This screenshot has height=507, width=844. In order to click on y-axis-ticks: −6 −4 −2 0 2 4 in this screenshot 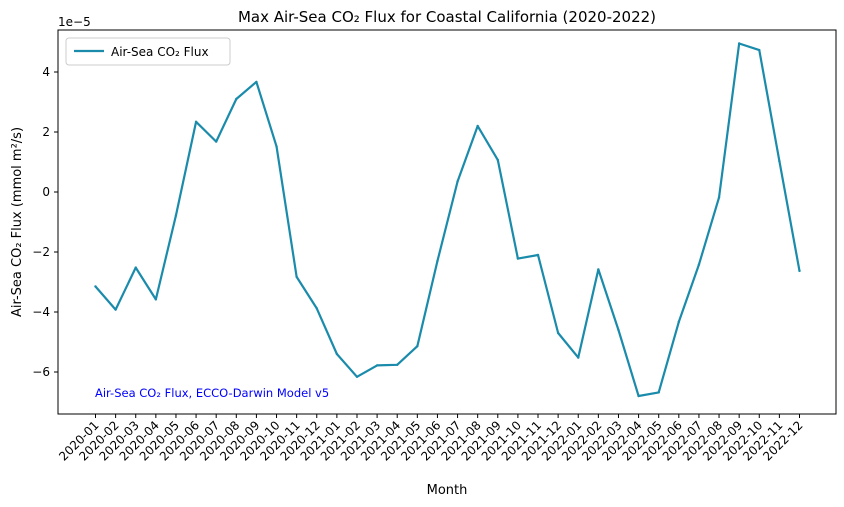, I will do `click(45, 222)`.